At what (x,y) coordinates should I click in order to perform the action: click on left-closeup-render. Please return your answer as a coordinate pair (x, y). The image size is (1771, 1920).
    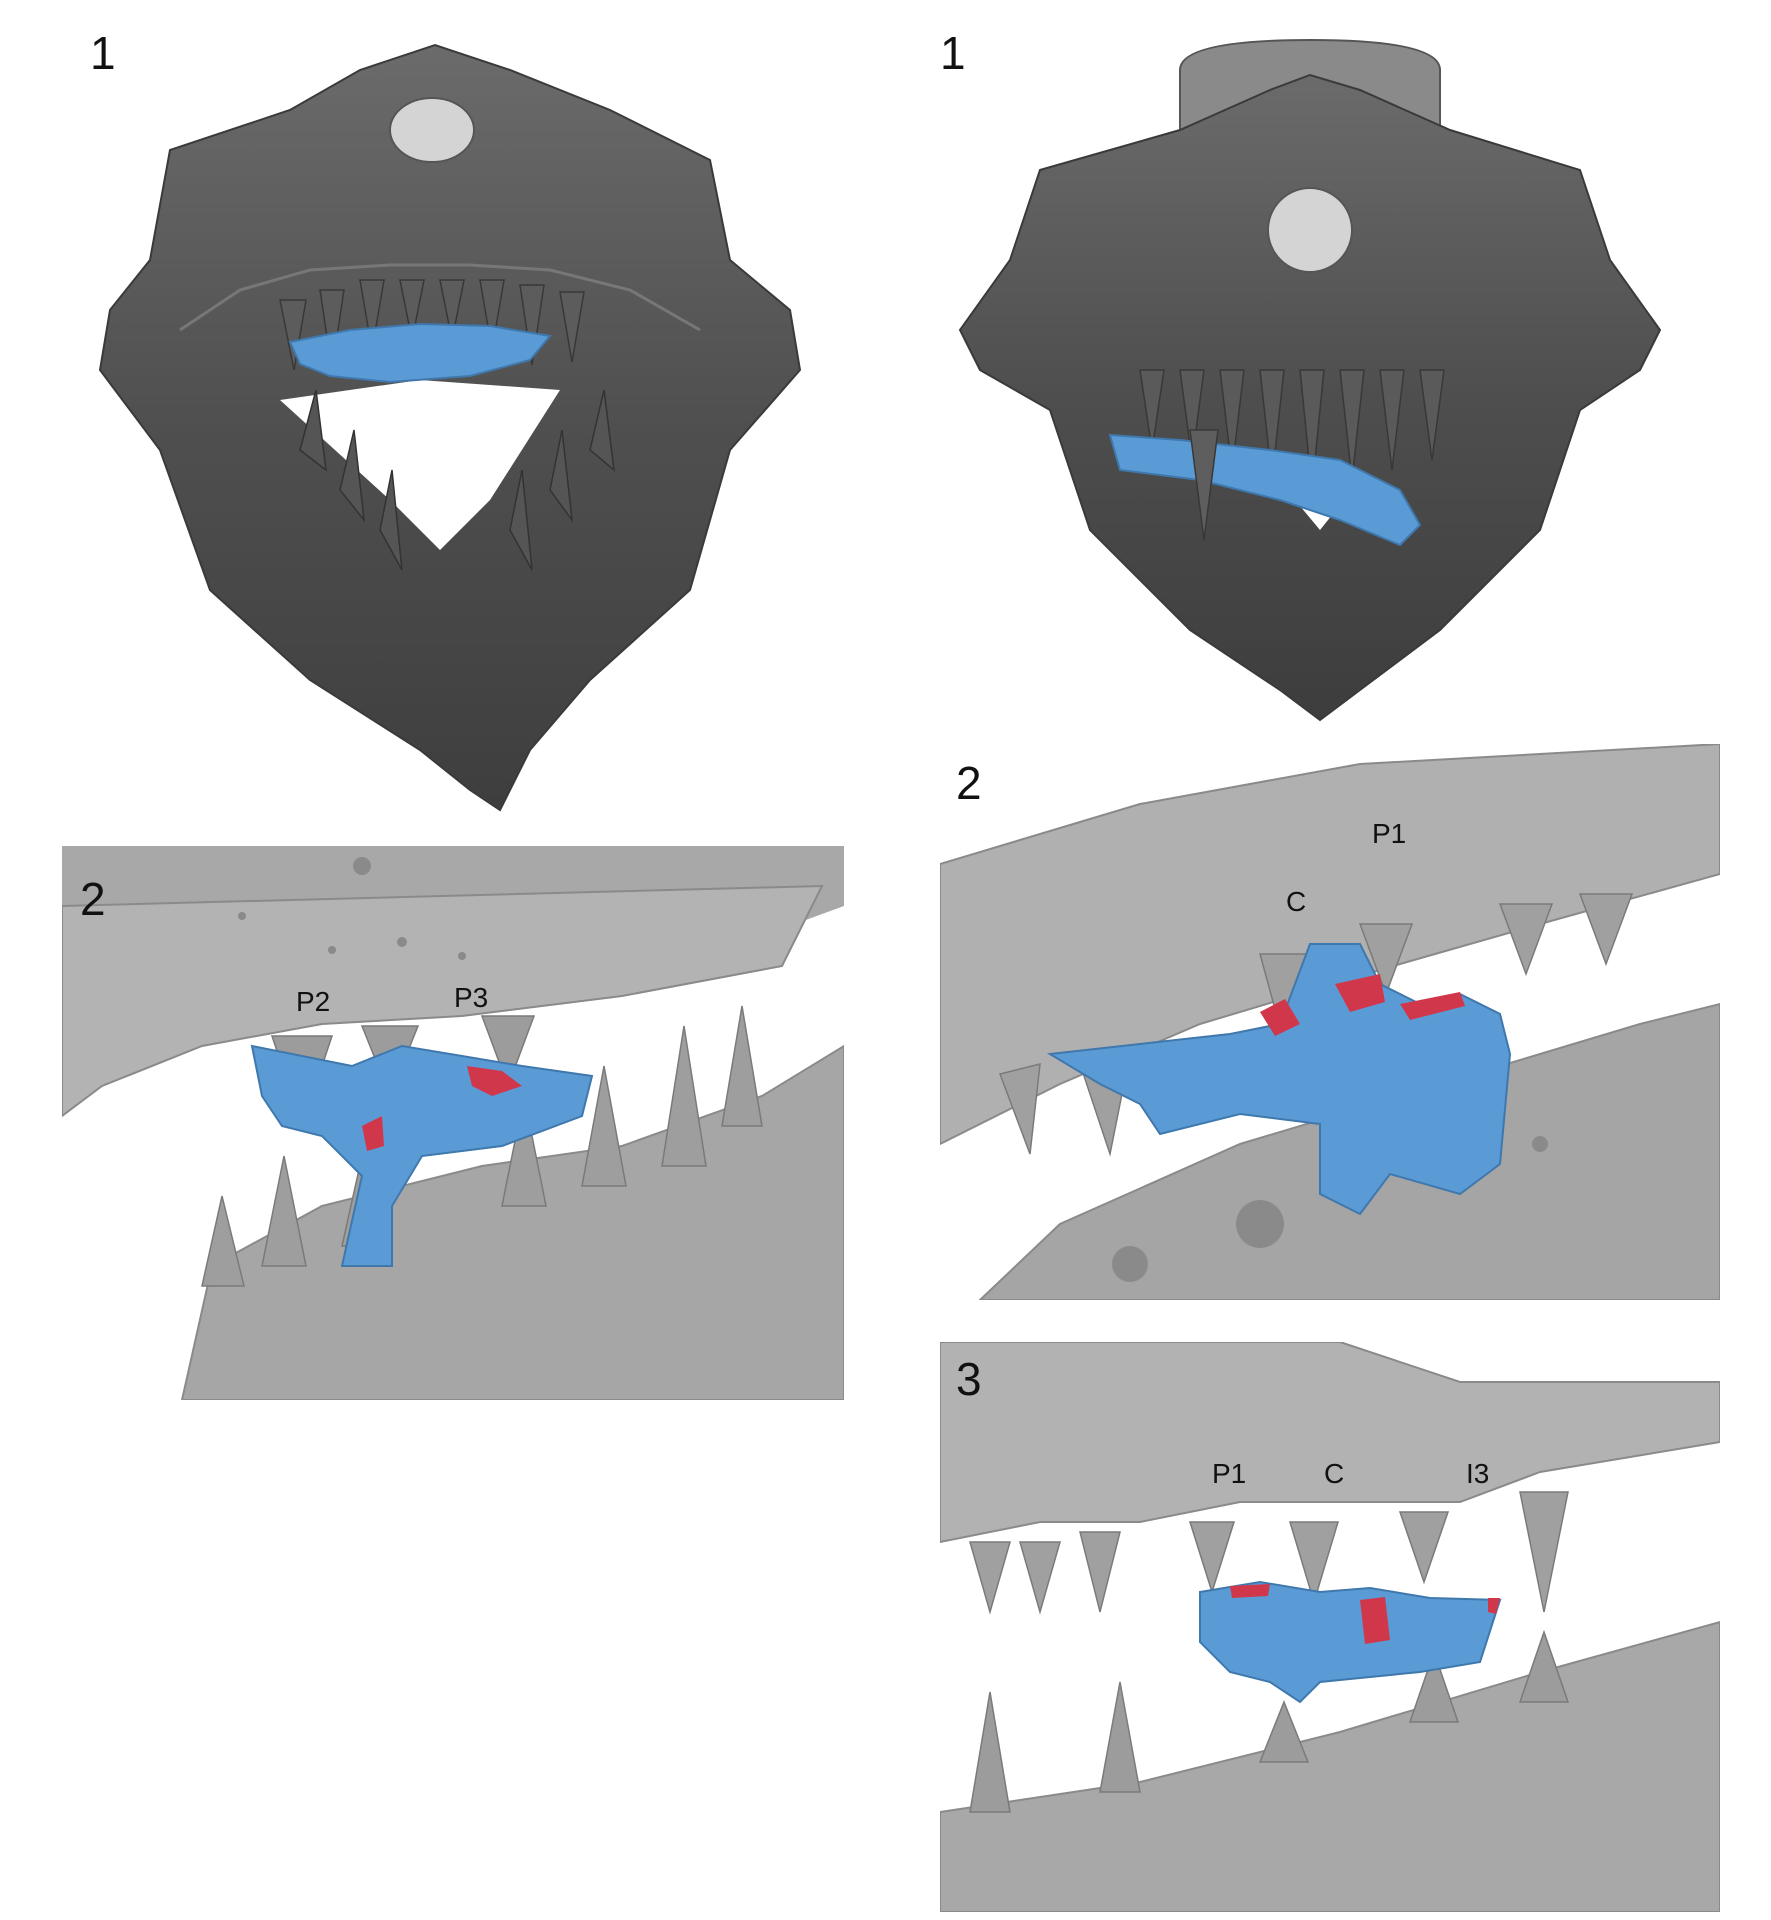
    Looking at the image, I should click on (453, 1123).